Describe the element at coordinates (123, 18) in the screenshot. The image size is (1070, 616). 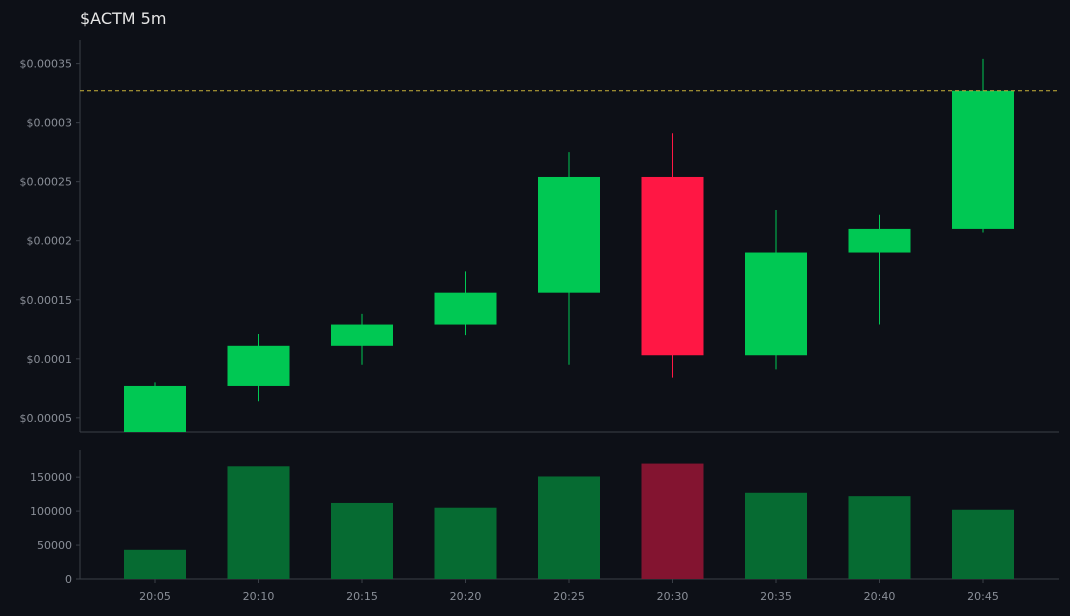
I see `chart-title: $ACTM 5m` at that location.